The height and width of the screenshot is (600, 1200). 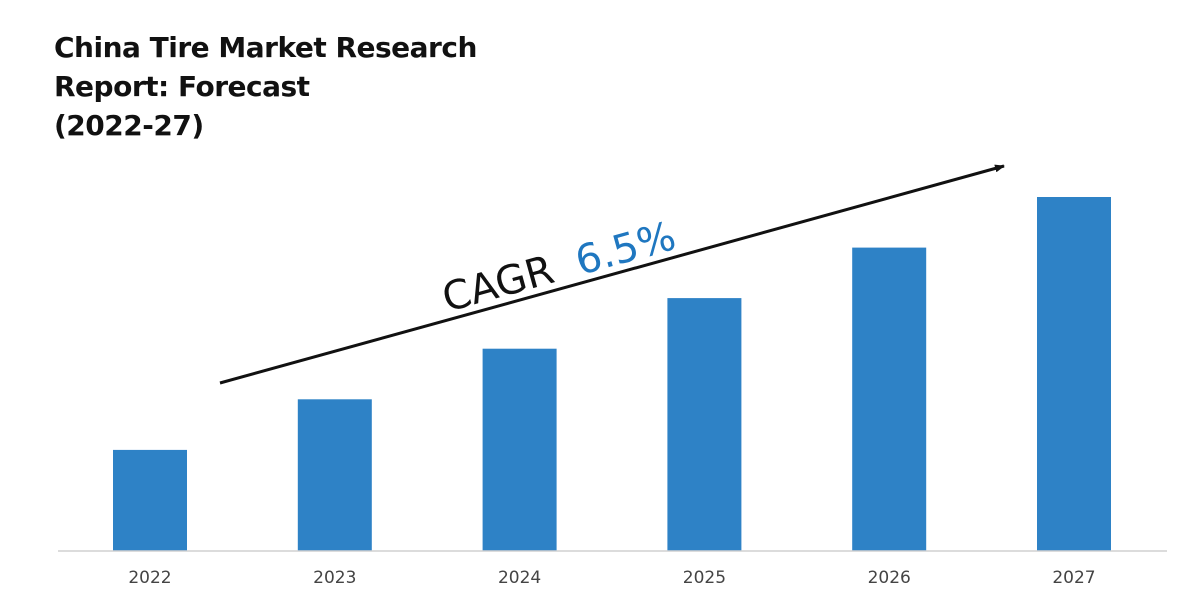 I want to click on chart-title-line-3: (2022-27), so click(x=129, y=125).